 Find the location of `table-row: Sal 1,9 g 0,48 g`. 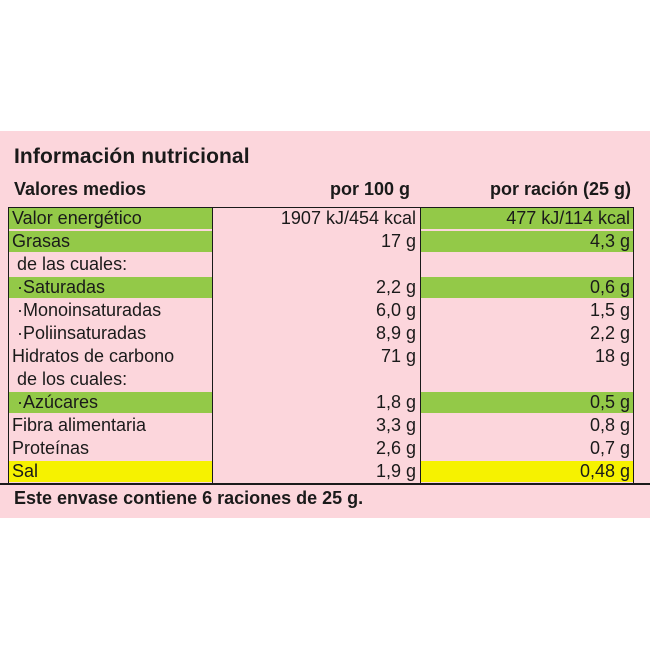

table-row: Sal 1,9 g 0,48 g is located at coordinates (321, 471).